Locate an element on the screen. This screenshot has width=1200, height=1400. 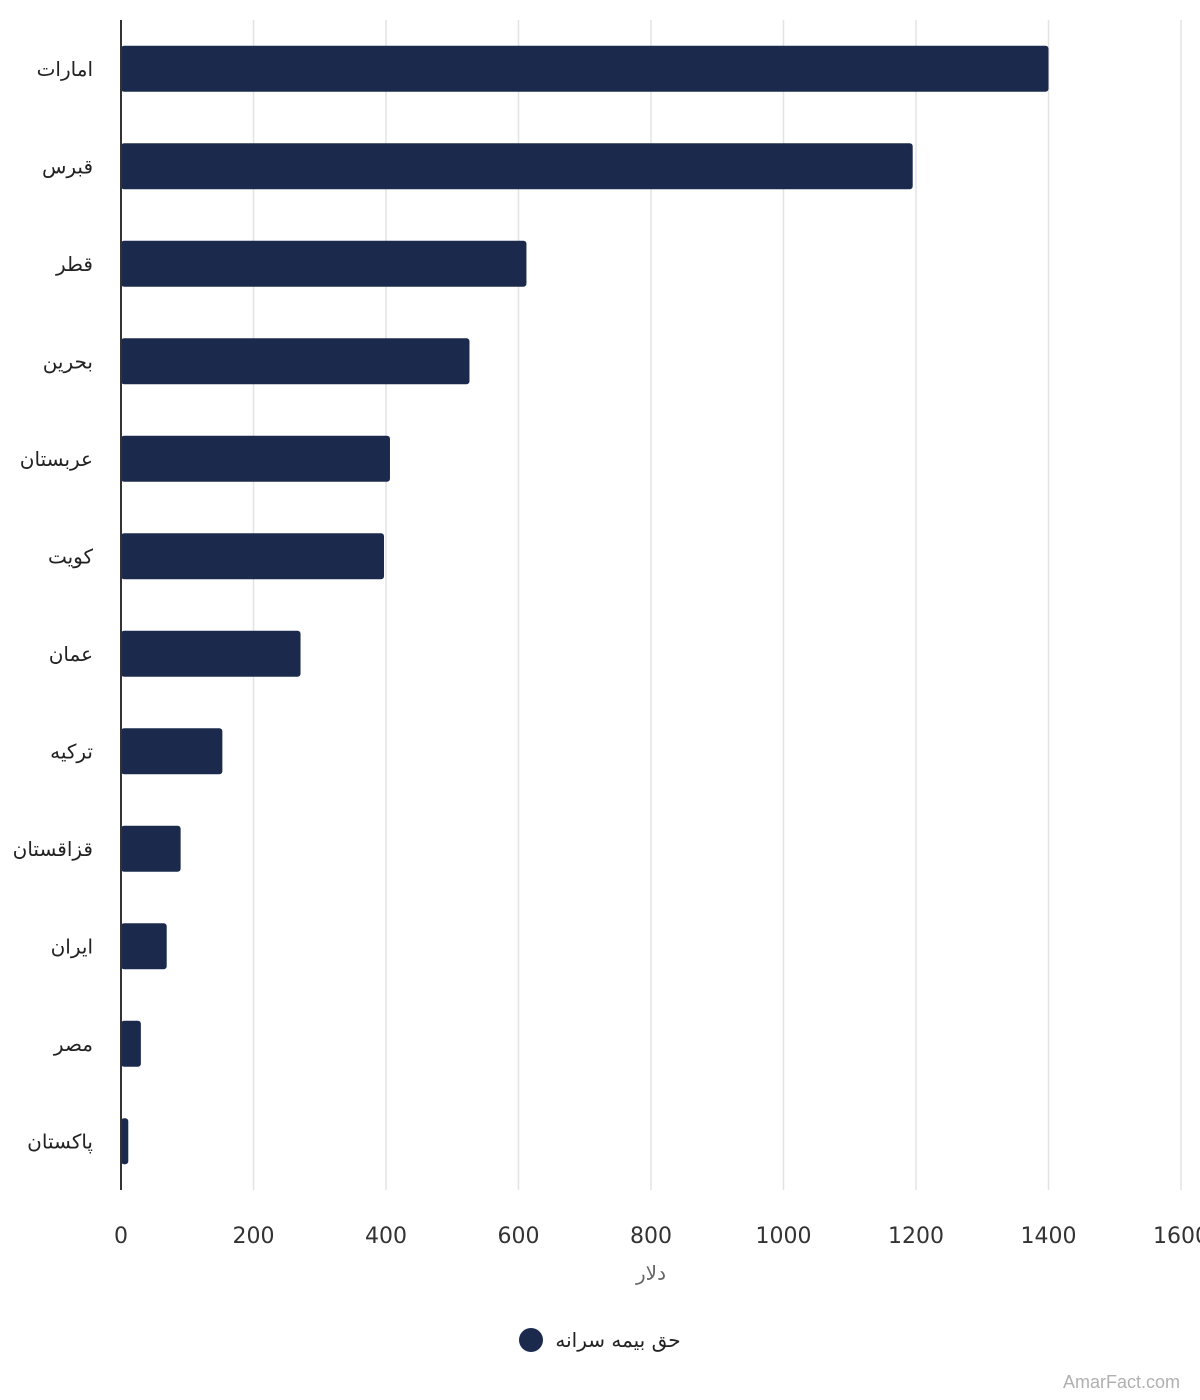
legend-label: حق بیمه سرانه is located at coordinates (618, 1340).